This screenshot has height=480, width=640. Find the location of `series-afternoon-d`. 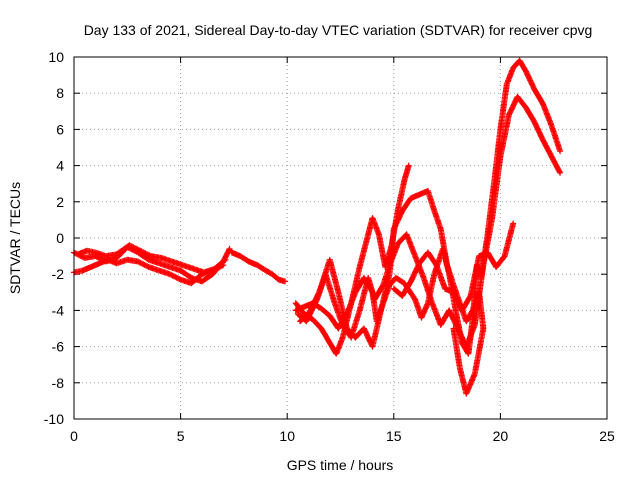

series-afternoon-d is located at coordinates (392, 292).